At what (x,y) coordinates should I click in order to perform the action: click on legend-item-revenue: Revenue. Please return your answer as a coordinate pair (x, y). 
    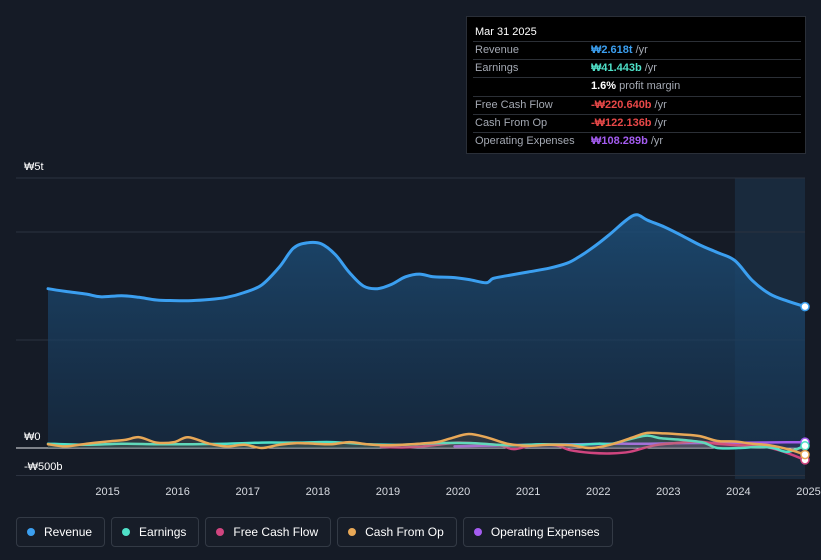
    Looking at the image, I should click on (61, 532).